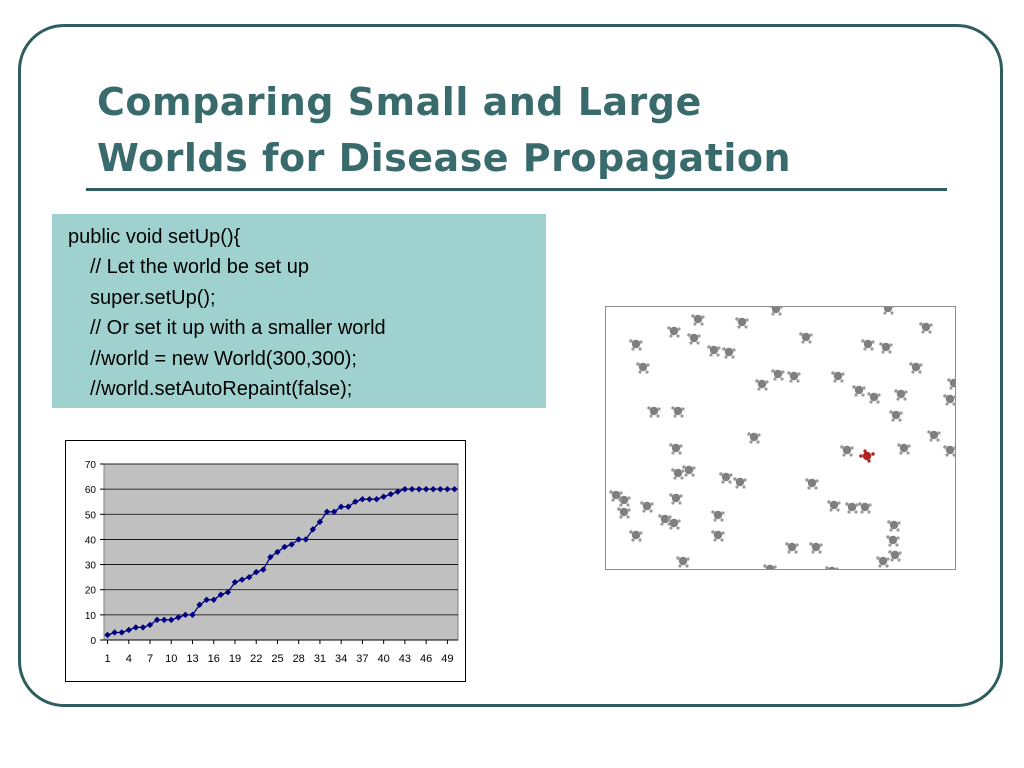 This screenshot has width=1024, height=768. What do you see at coordinates (153, 297) in the screenshot?
I see `code-line-3: super.setUp();` at bounding box center [153, 297].